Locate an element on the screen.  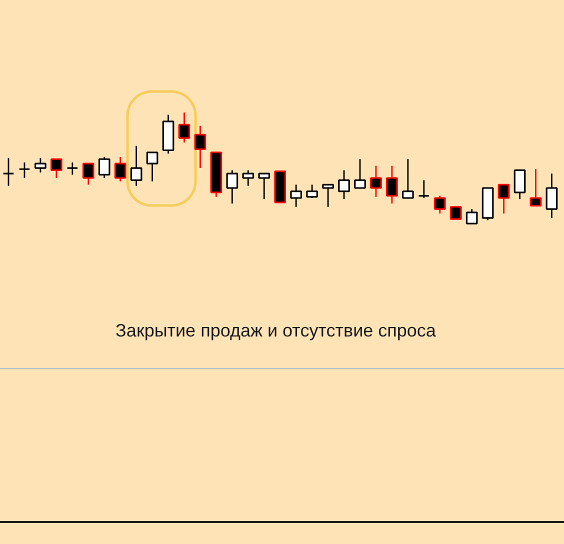
text: Закрытие продаж и отсутствие спроса is located at coordinates (276, 330).